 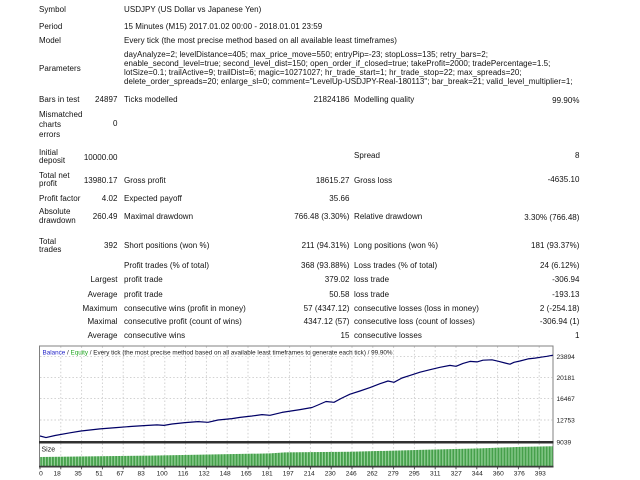 I want to click on svg-text: 9039, so click(x=564, y=442).